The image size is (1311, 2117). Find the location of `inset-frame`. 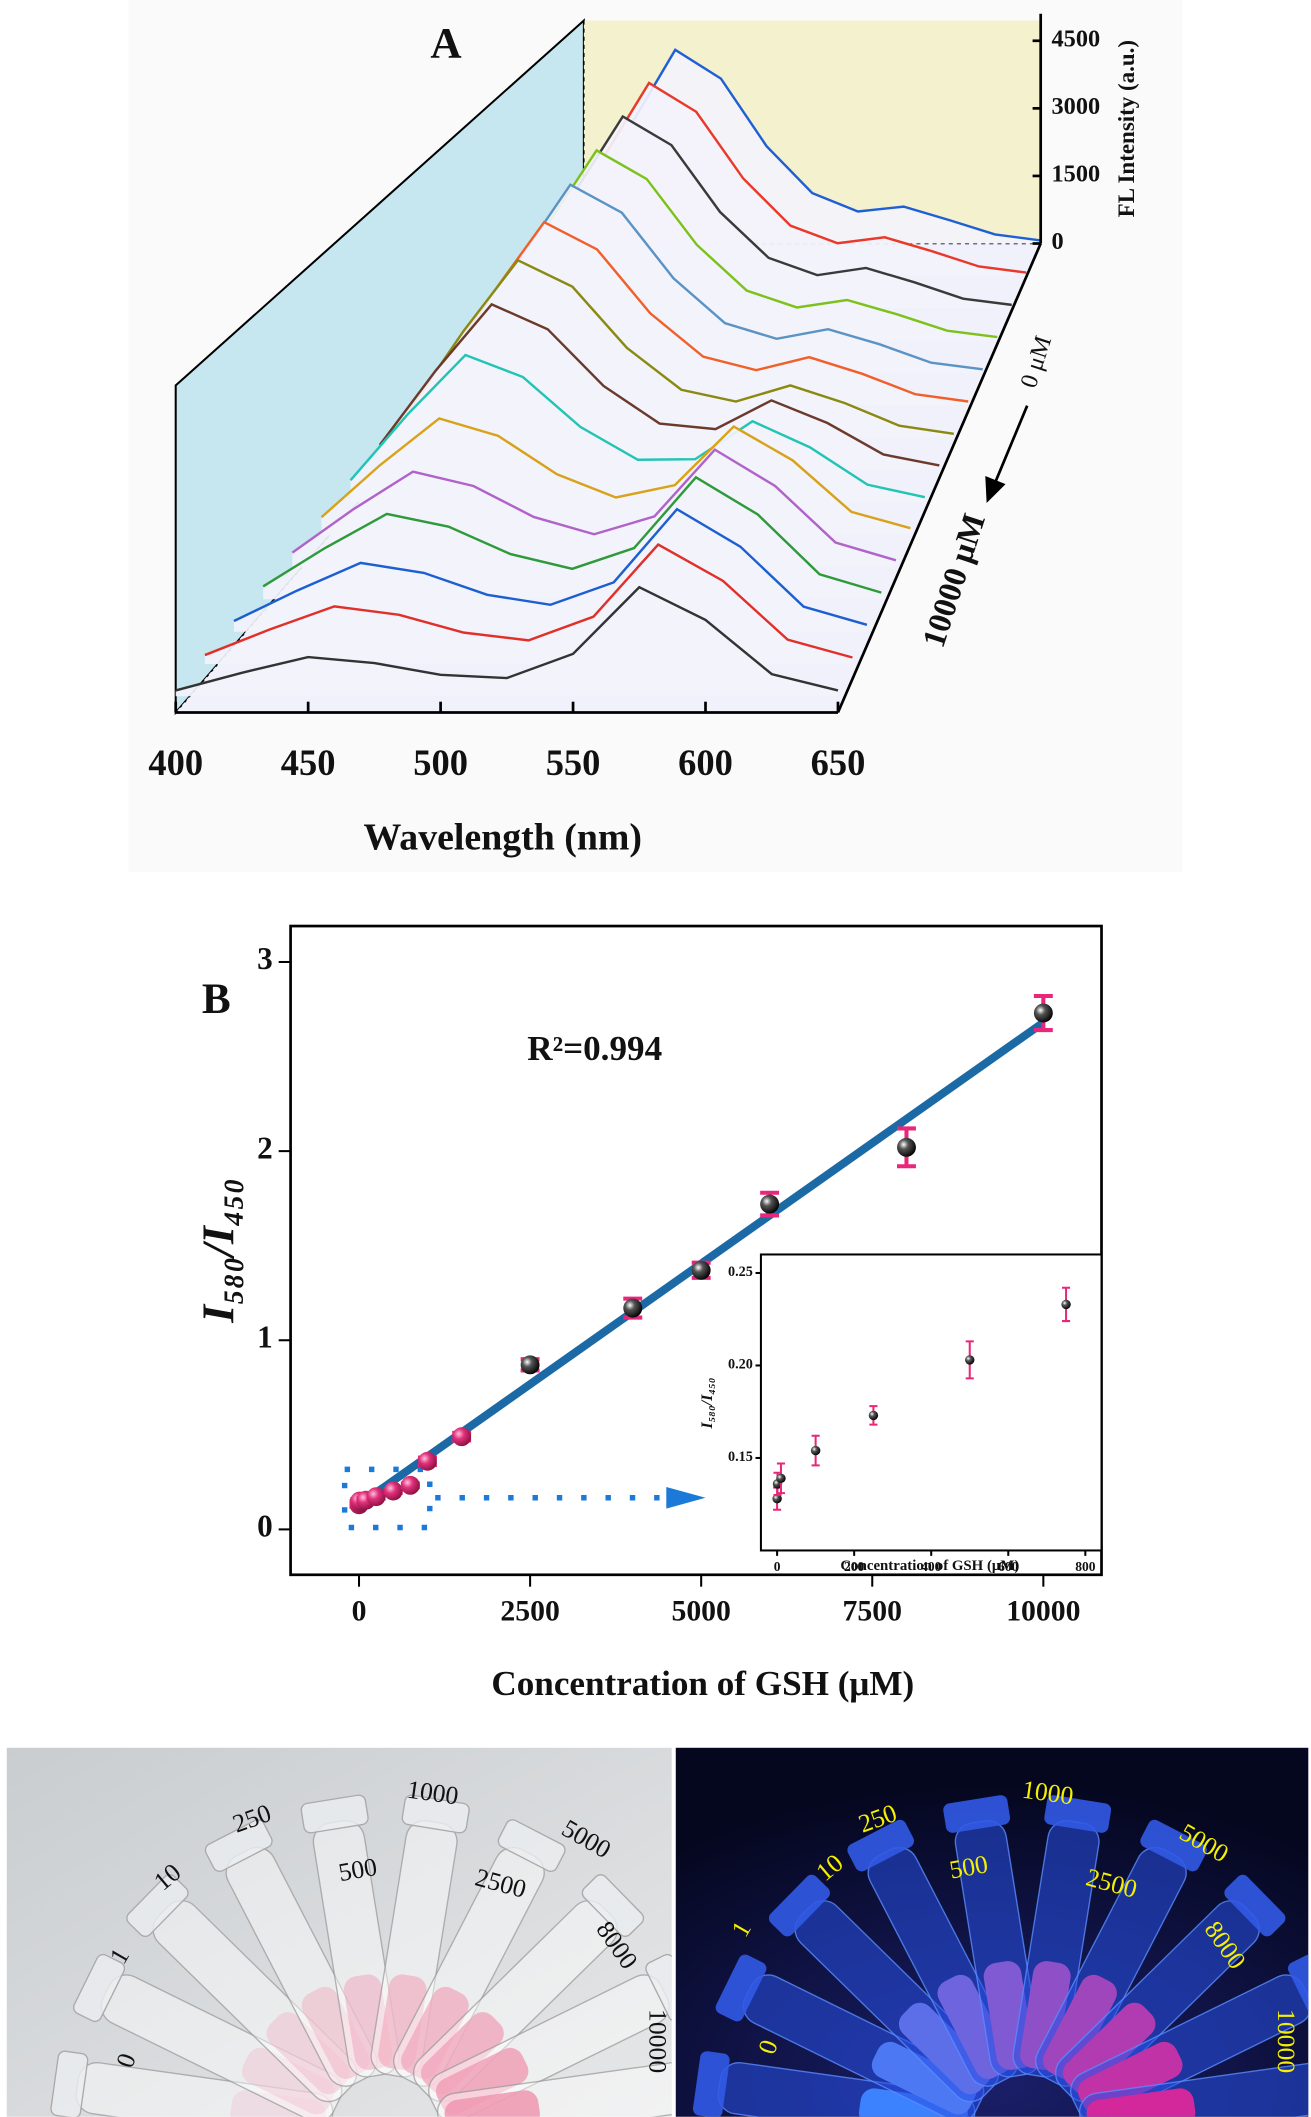

inset-frame is located at coordinates (931, 1402).